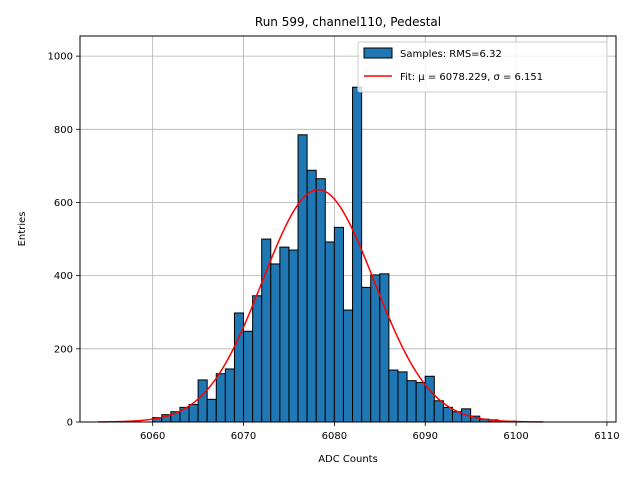  I want to click on y-tick-label: 400, so click(63, 276).